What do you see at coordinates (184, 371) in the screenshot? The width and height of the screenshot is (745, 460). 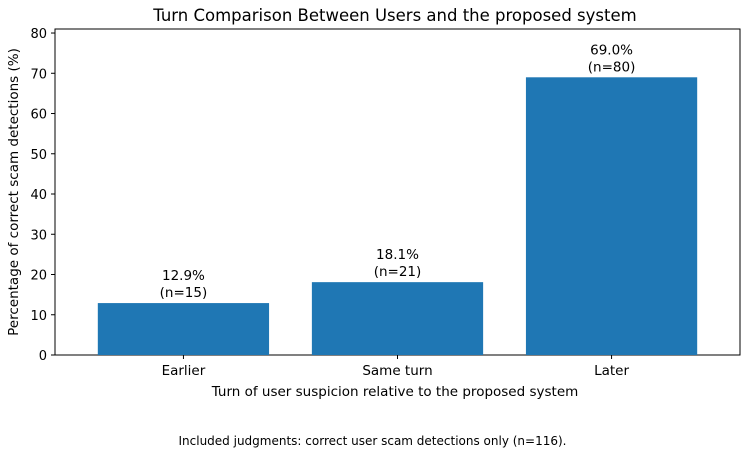 I see `x-tick-label: Earlier` at bounding box center [184, 371].